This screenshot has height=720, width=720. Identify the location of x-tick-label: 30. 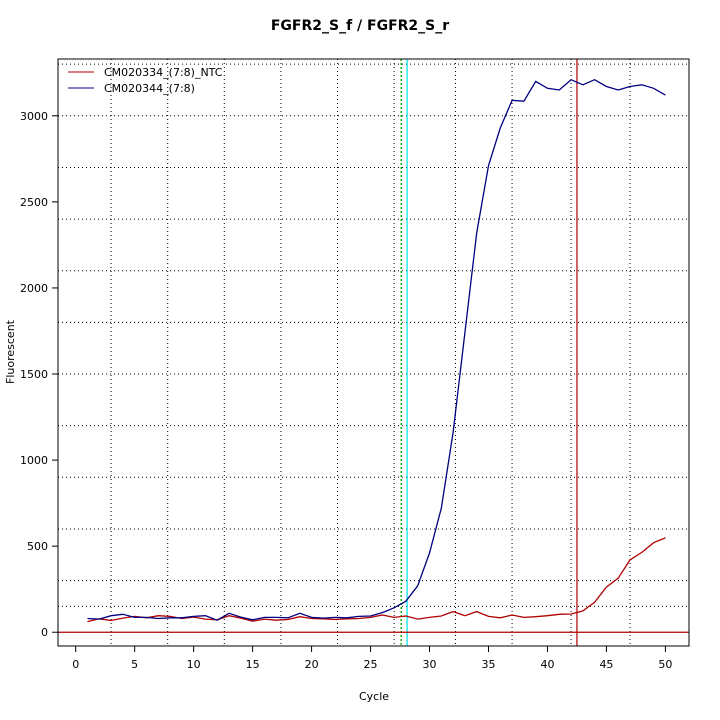
(430, 664).